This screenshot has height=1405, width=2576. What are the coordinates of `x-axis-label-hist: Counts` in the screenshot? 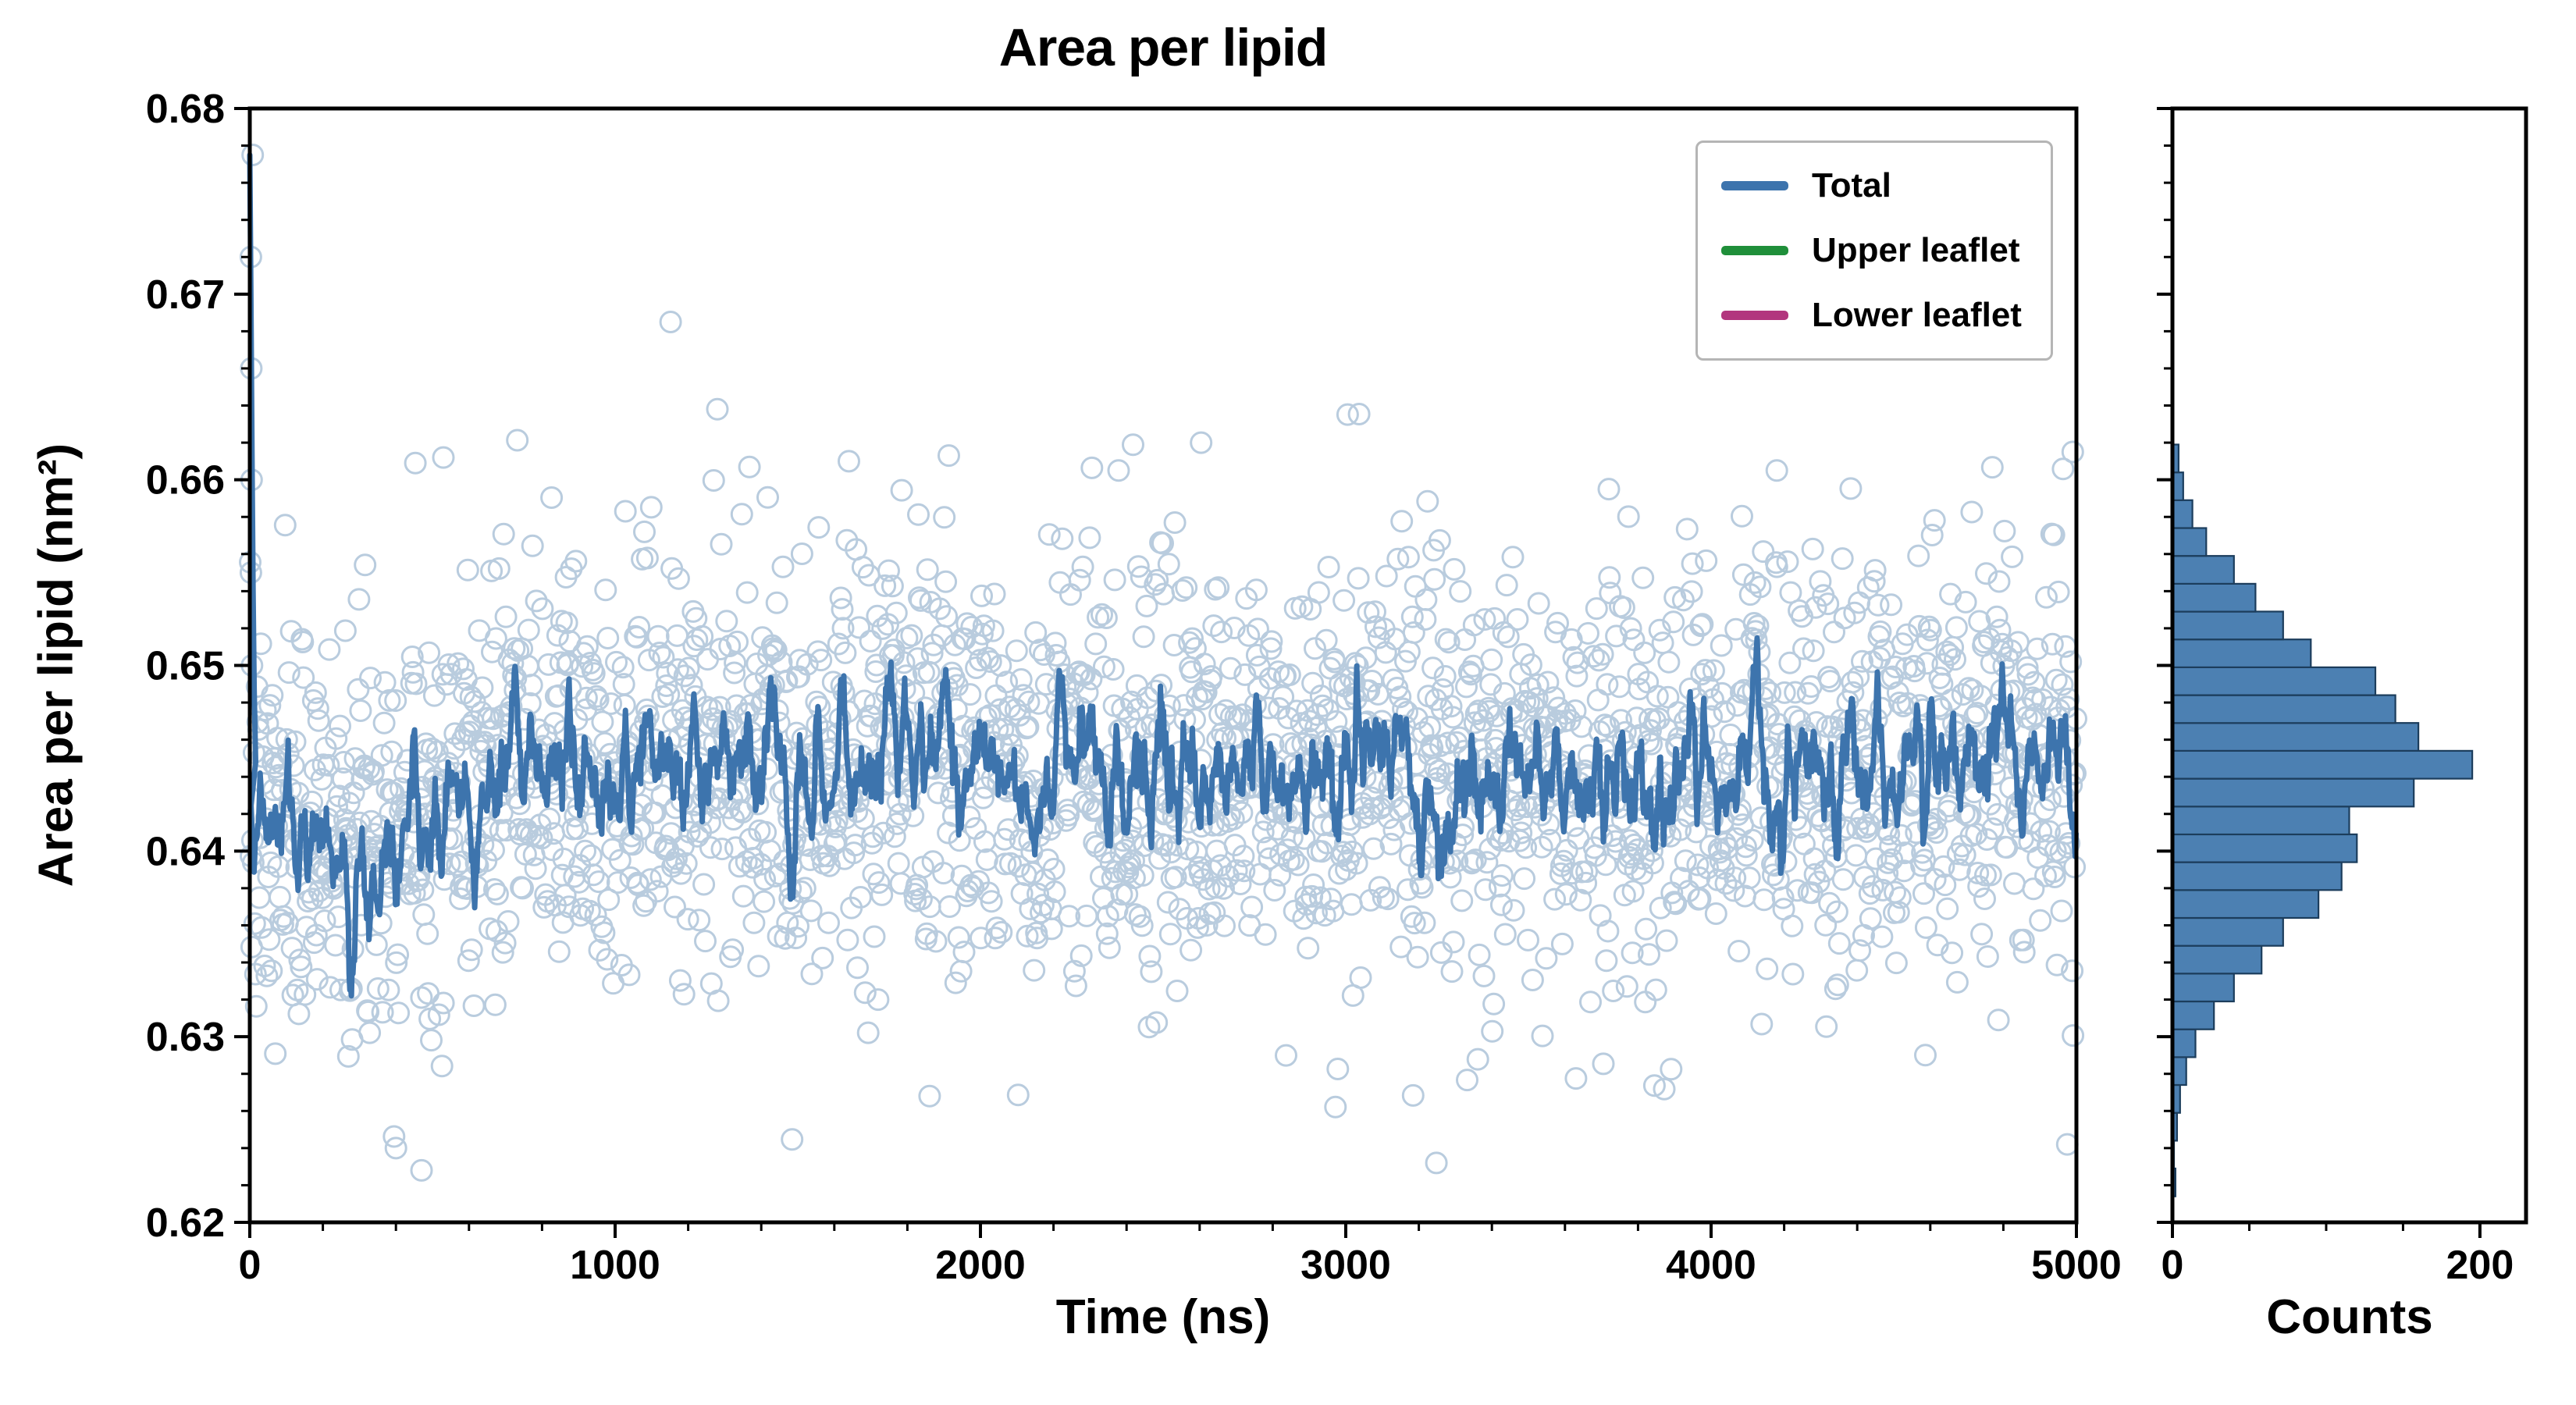 It's located at (2349, 1317).